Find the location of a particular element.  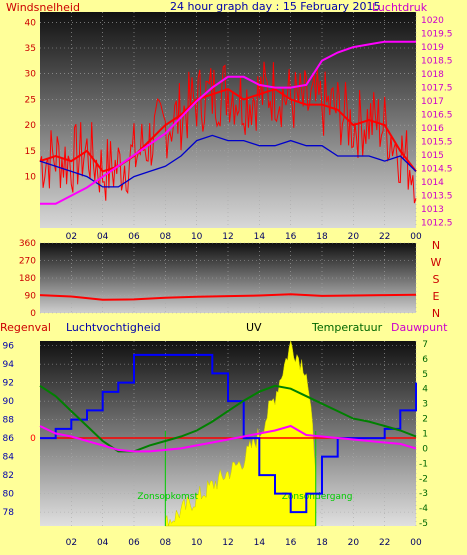

y-tick-label-pressure: 1018 is located at coordinates (432, 75).